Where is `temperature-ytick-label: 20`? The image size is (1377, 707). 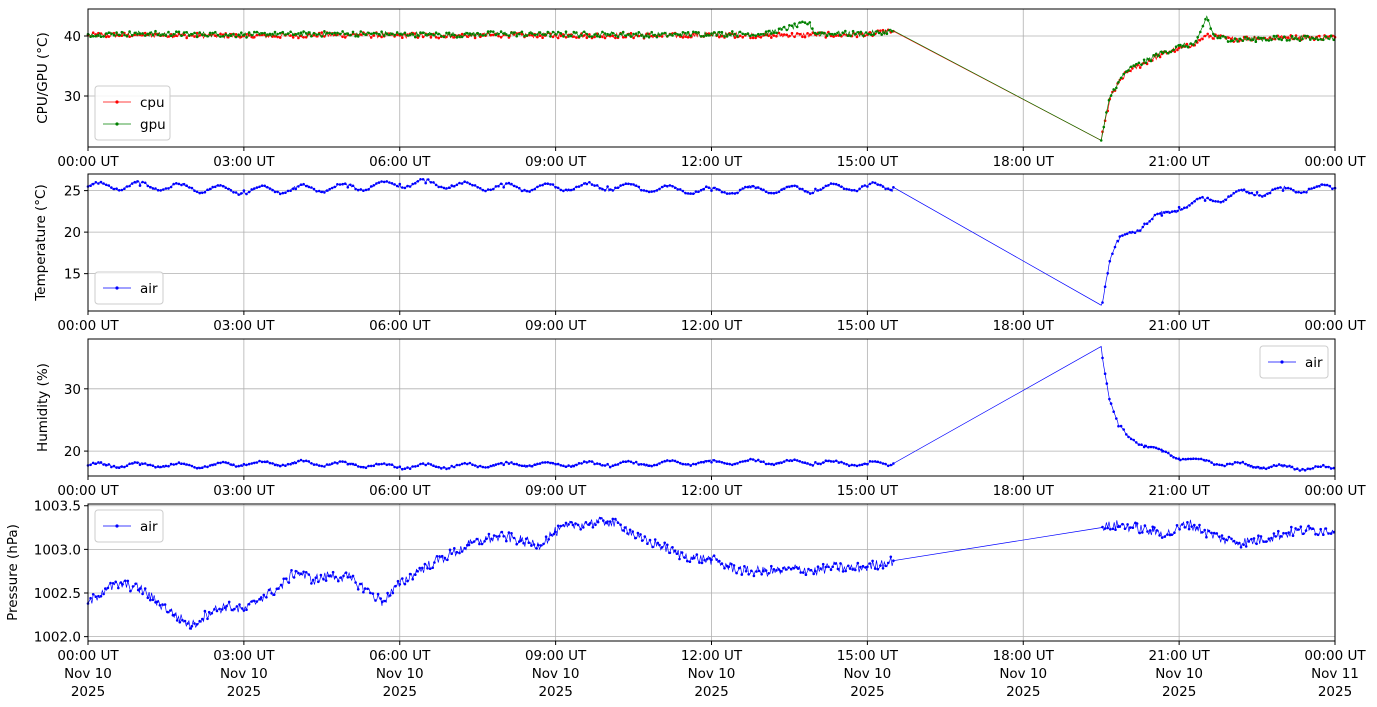
temperature-ytick-label: 20 is located at coordinates (72, 233).